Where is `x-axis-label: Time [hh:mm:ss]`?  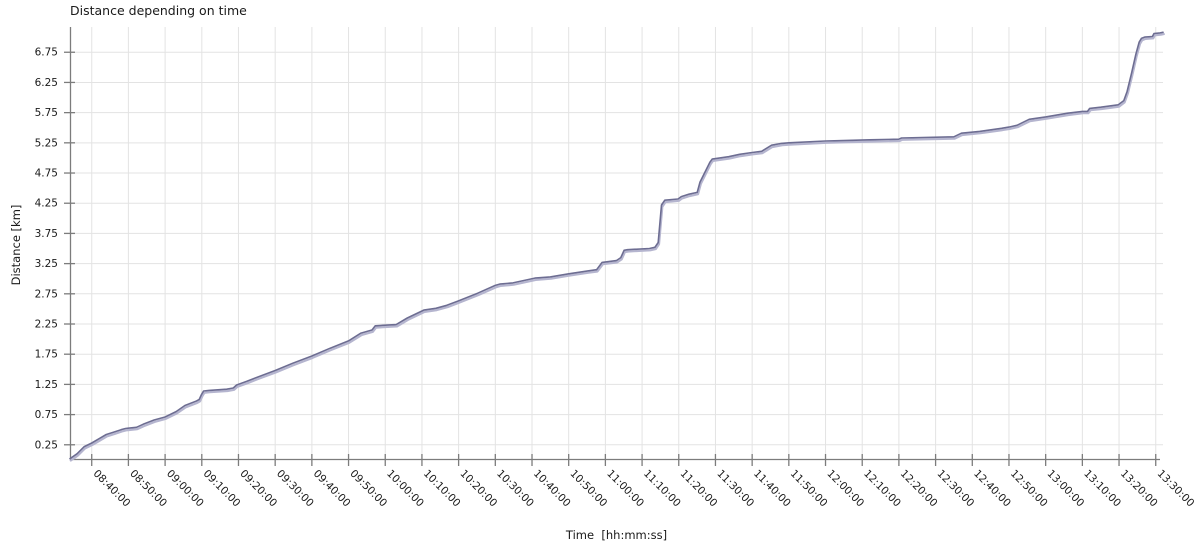 x-axis-label: Time [hh:mm:ss] is located at coordinates (616, 535).